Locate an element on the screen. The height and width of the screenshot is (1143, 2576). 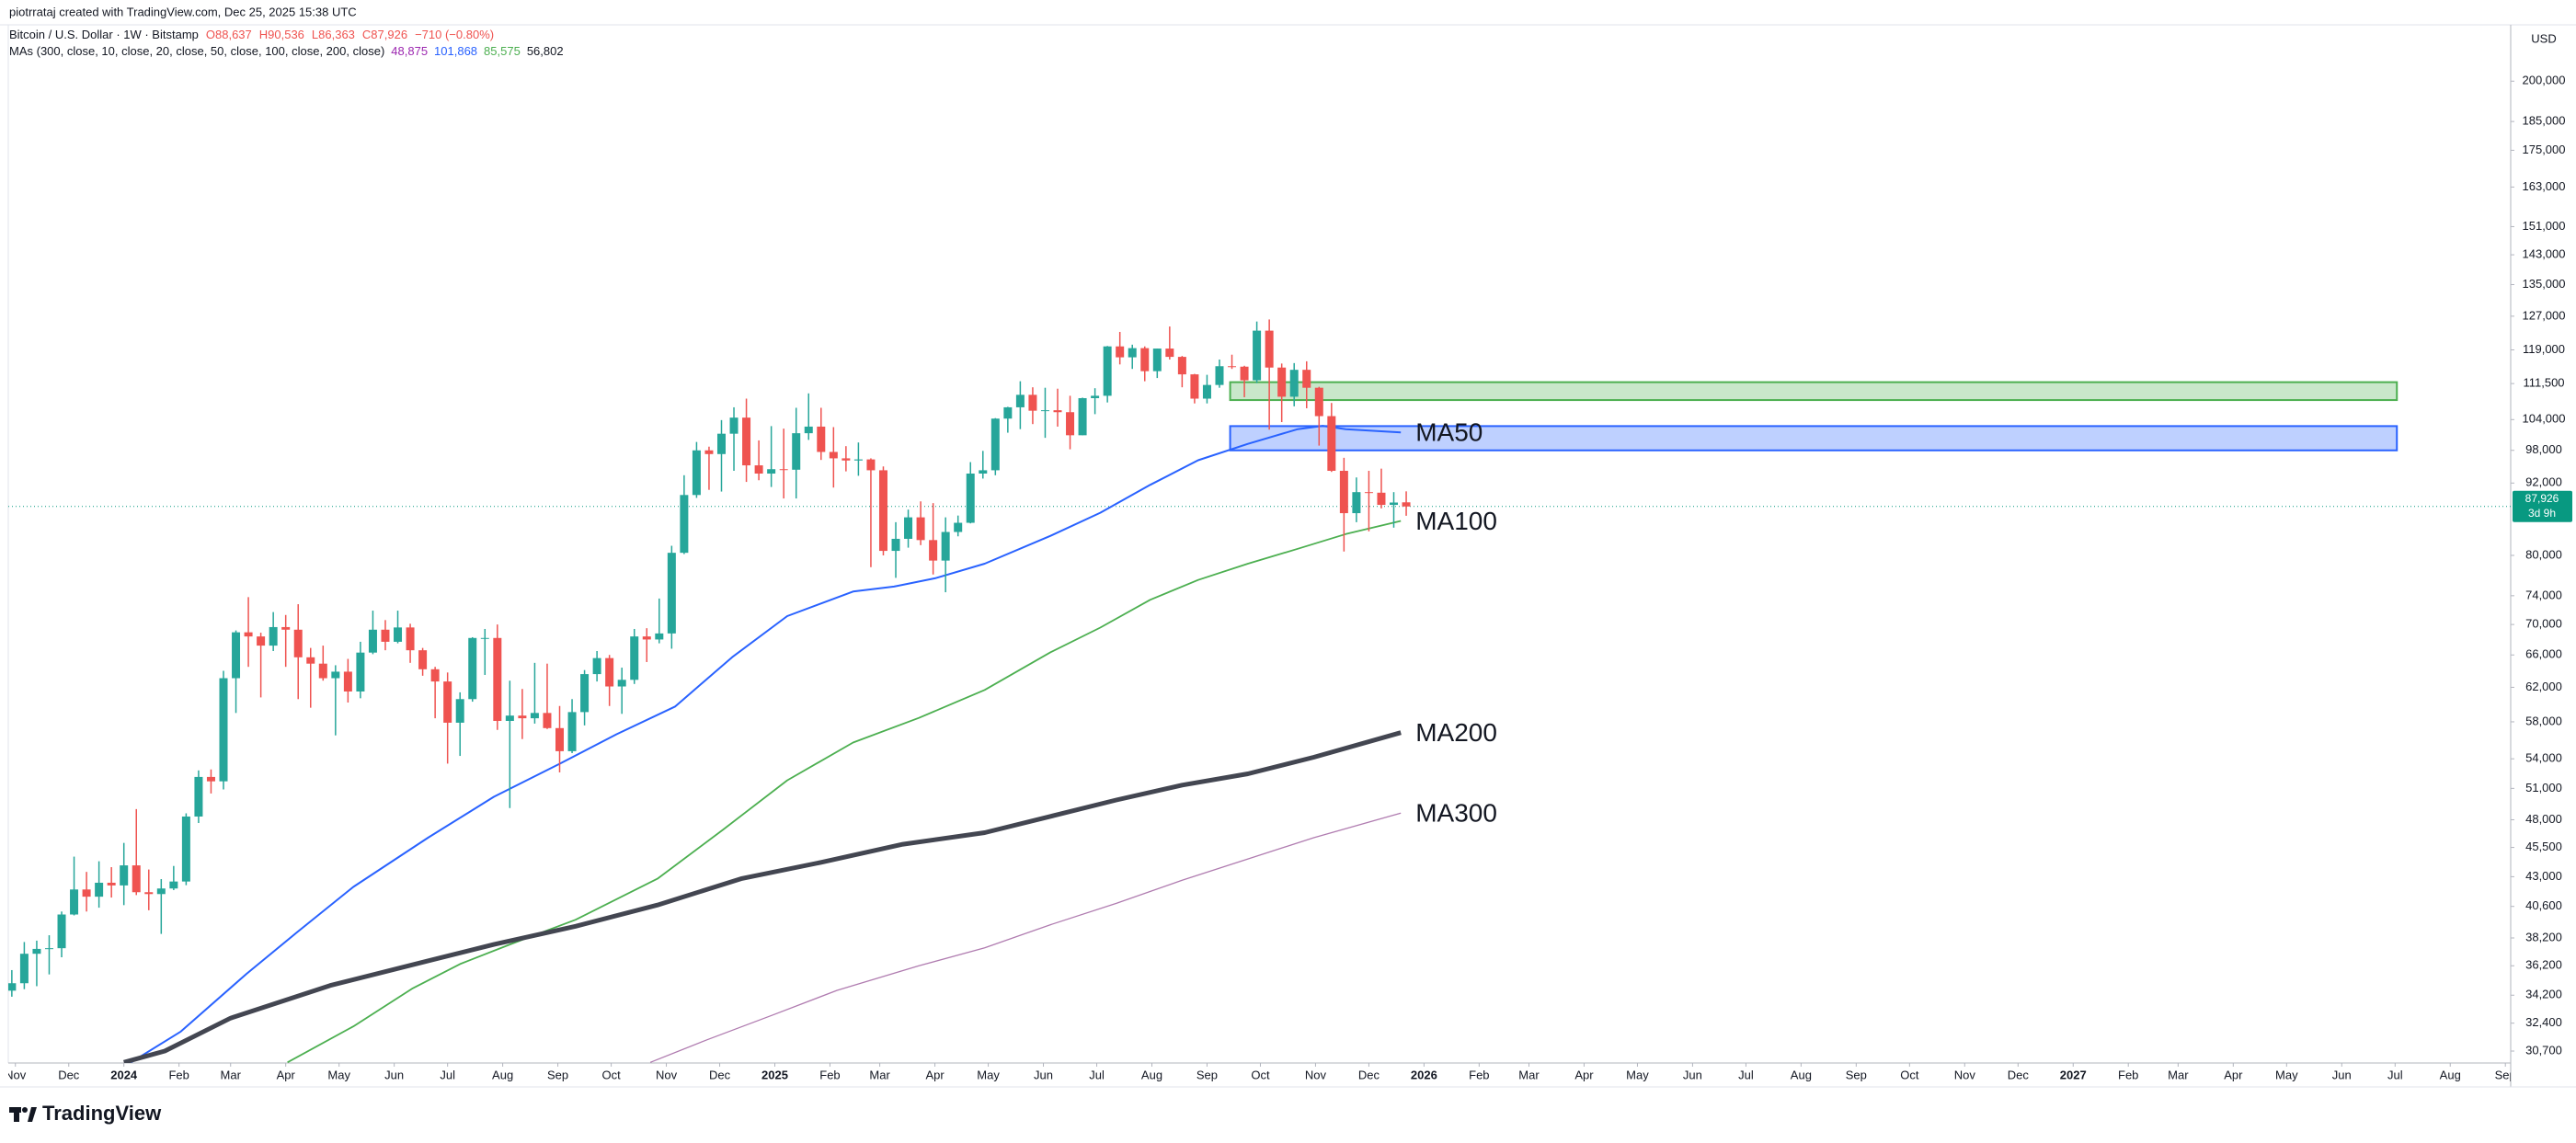
x-tick-label: Nov is located at coordinates (1965, 1074).